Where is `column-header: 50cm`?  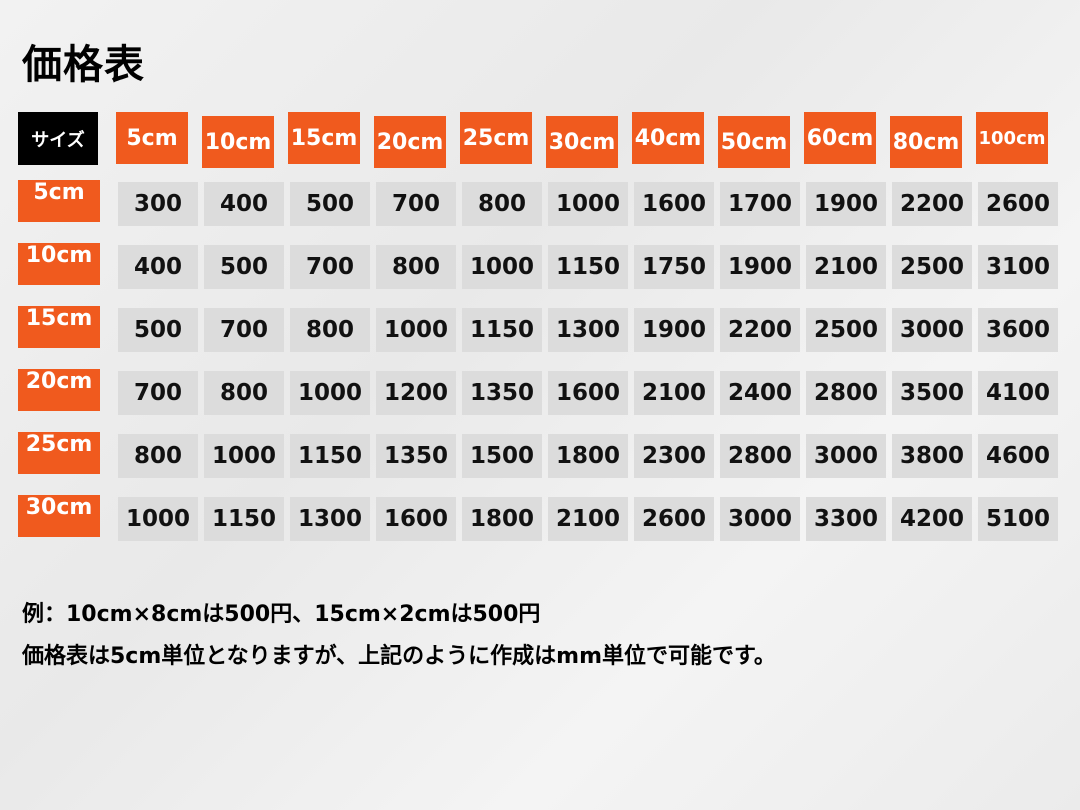
column-header: 50cm is located at coordinates (754, 142).